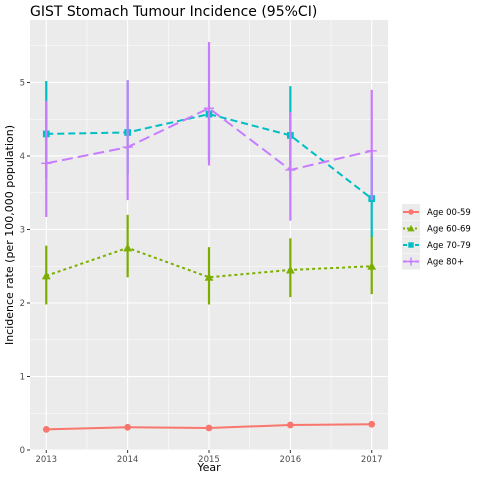 This screenshot has height=480, width=480. What do you see at coordinates (22, 451) in the screenshot?
I see `y-tick-label: 0` at bounding box center [22, 451].